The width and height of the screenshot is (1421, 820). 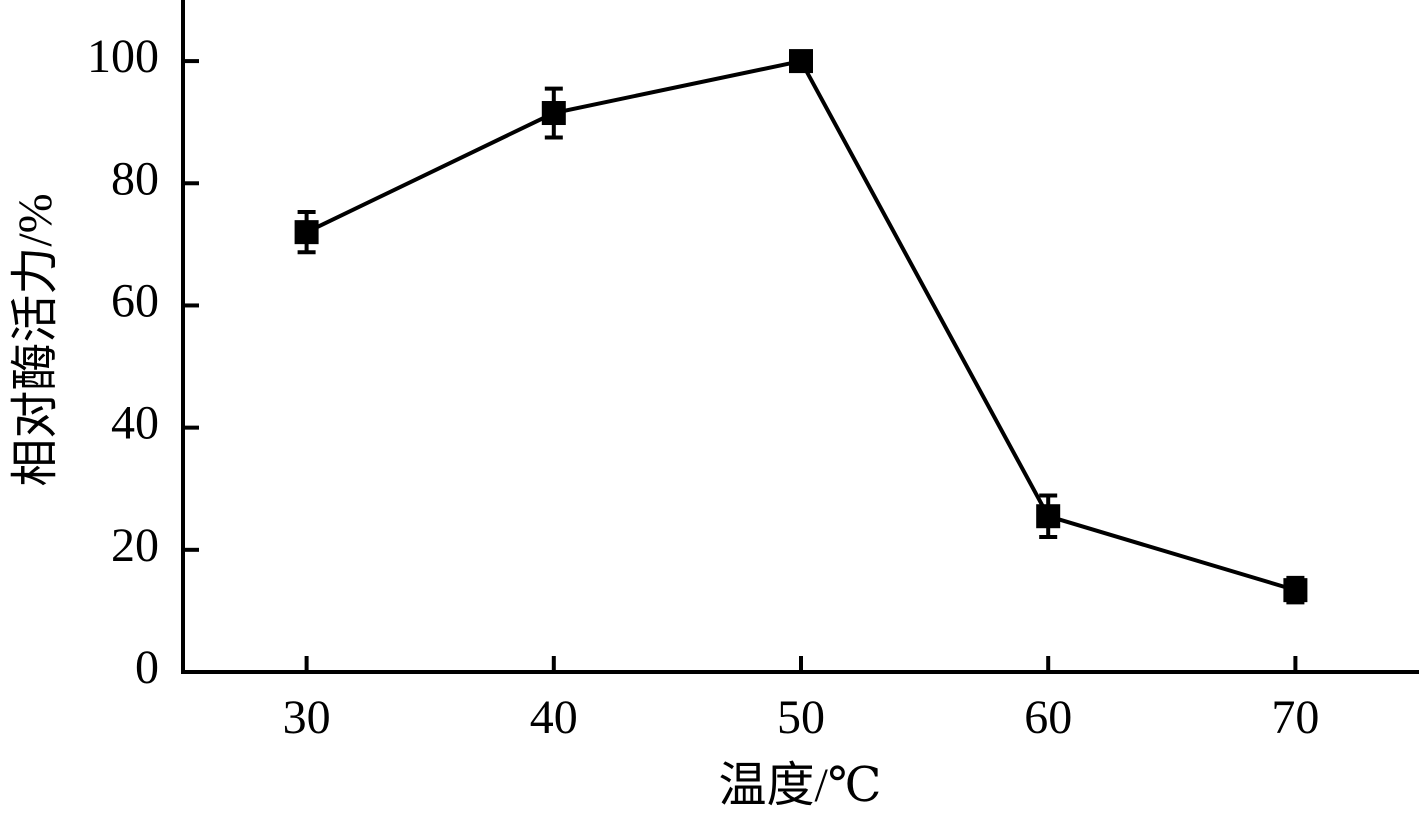 What do you see at coordinates (1048, 717) in the screenshot?
I see `x-tick-label: 60` at bounding box center [1048, 717].